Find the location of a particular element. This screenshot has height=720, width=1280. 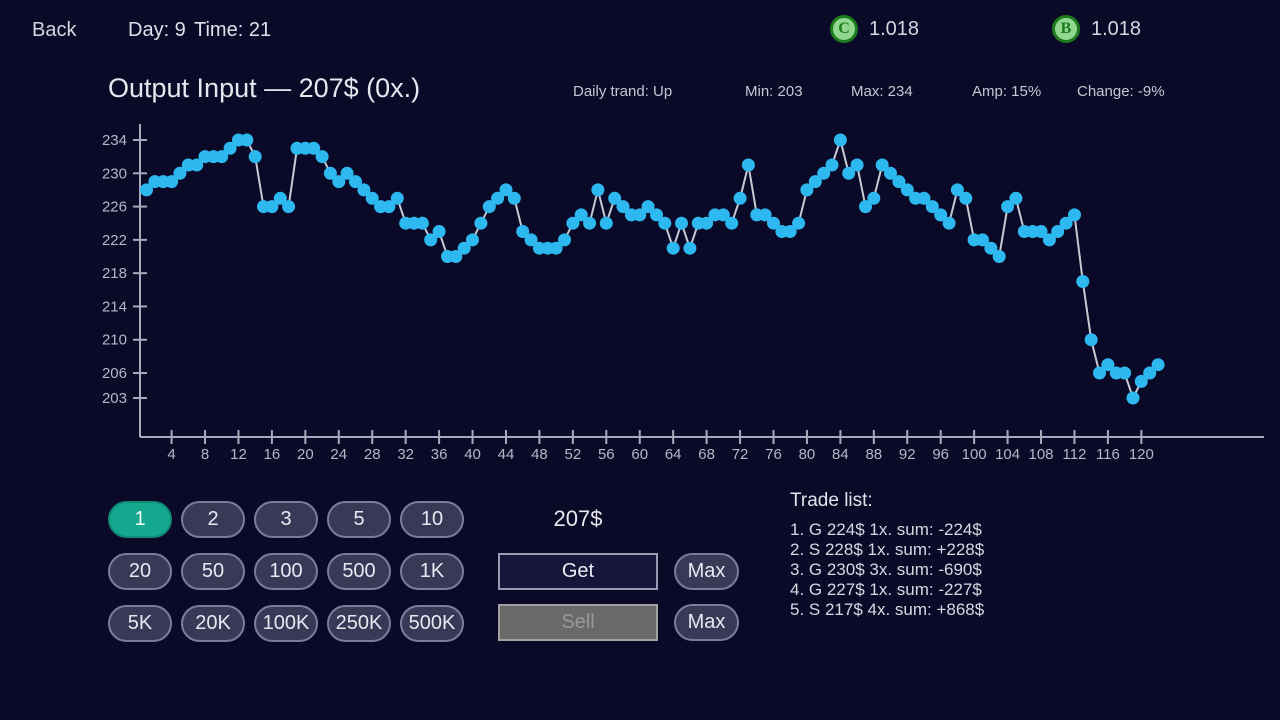

svg-text: 44 is located at coordinates (506, 454).